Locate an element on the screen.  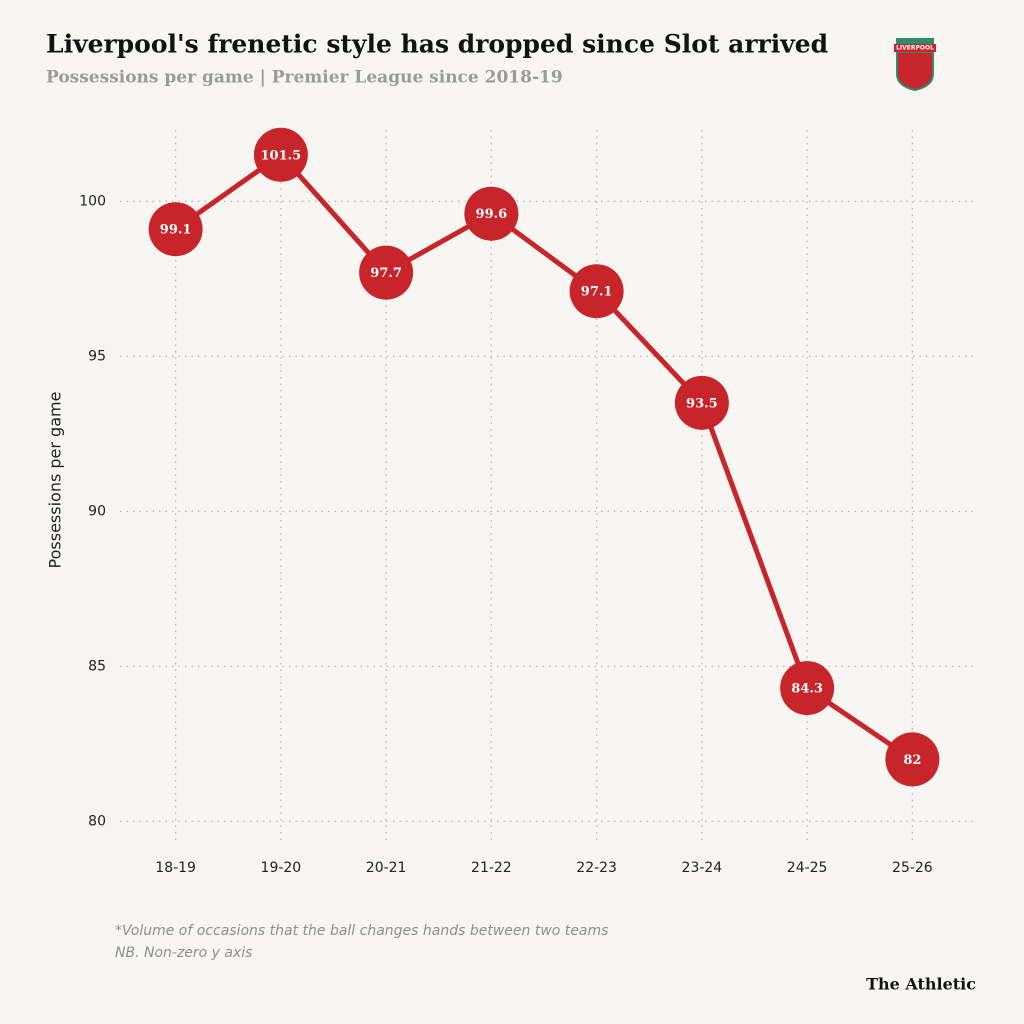
data-label: 99.1 is located at coordinates (176, 230).